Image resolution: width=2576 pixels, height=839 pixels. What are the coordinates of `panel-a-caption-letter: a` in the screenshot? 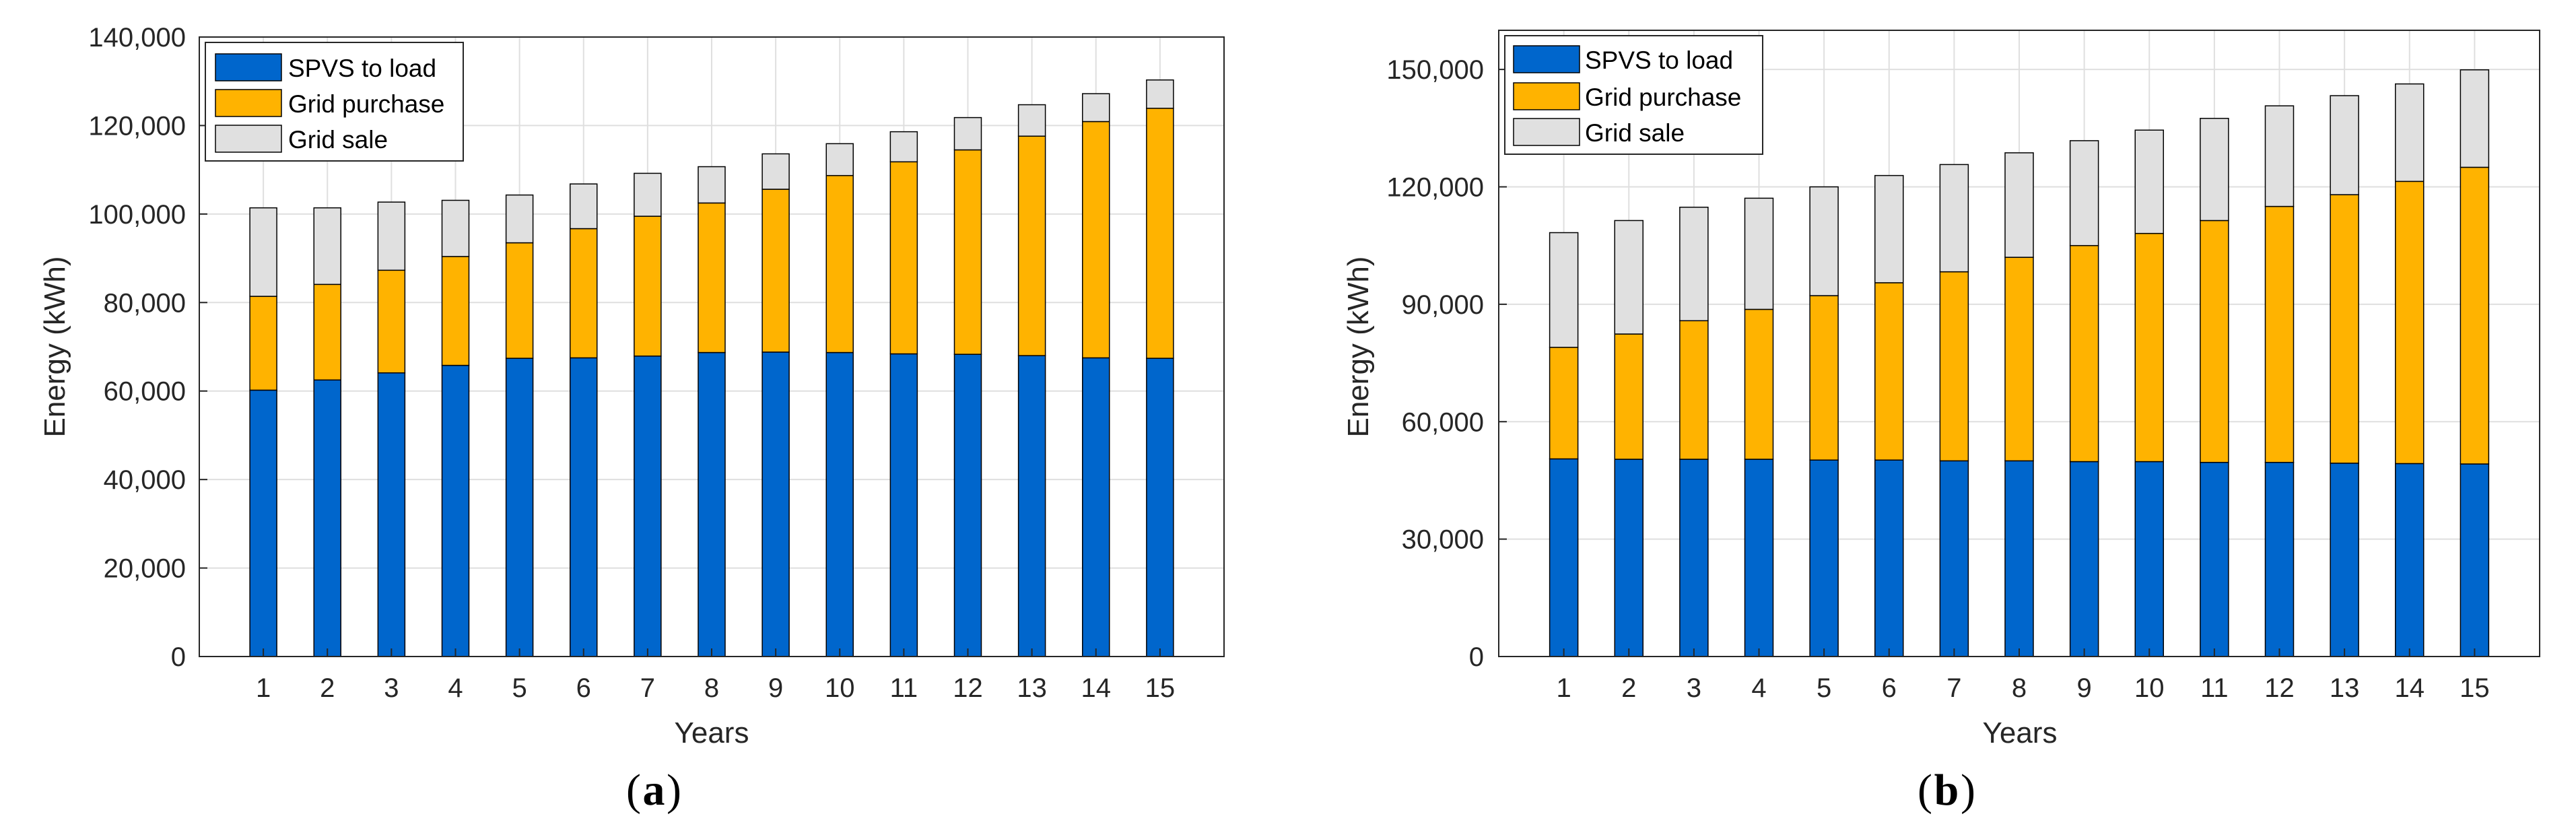 It's located at (654, 790).